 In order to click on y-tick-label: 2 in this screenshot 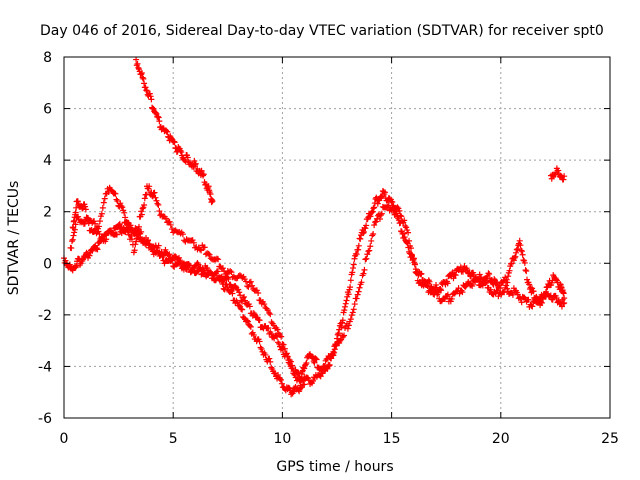, I will do `click(47, 213)`.